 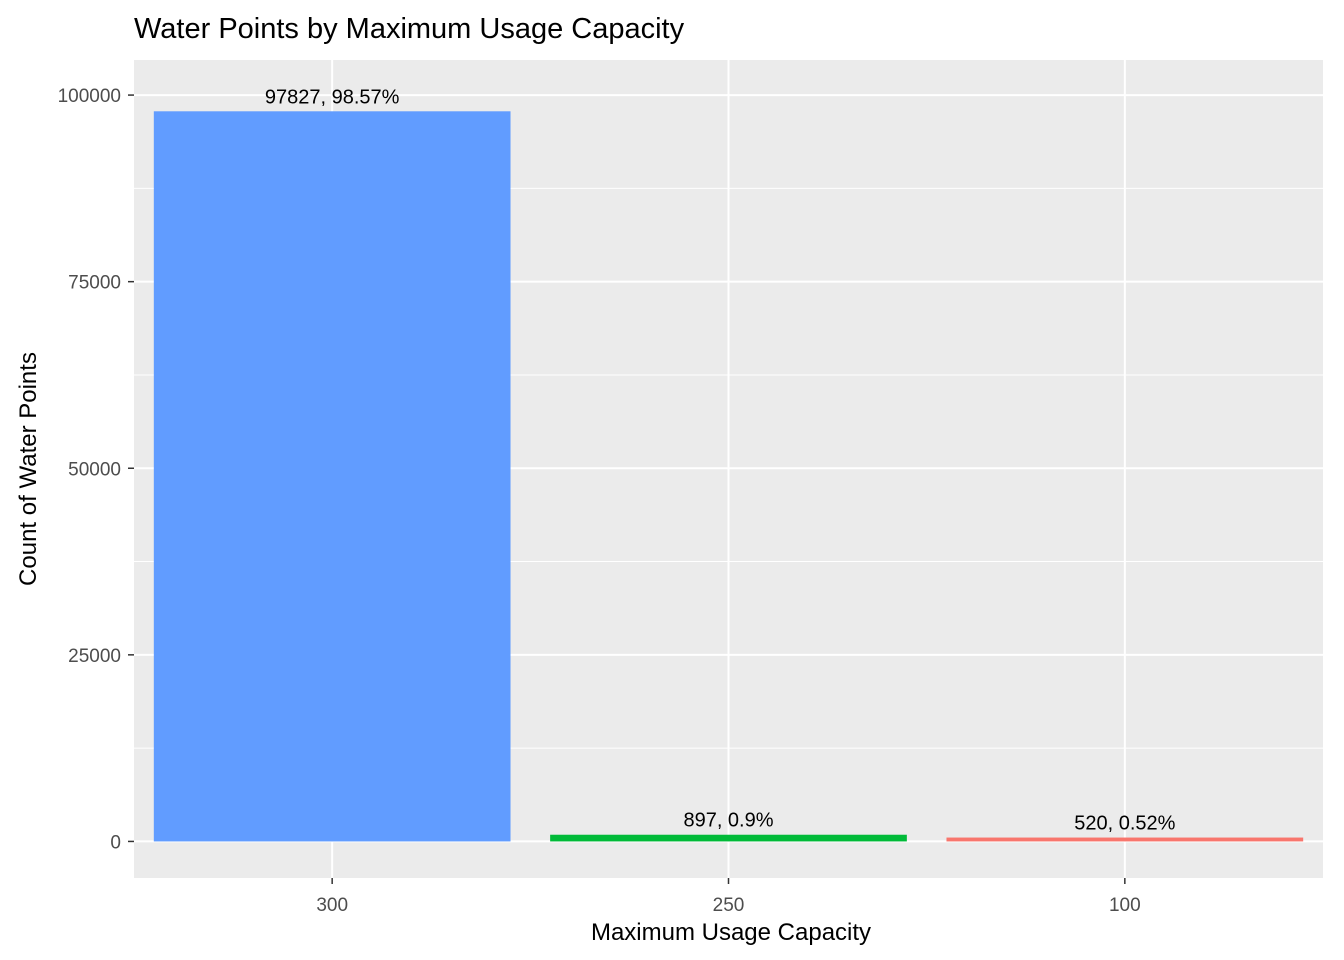 I want to click on bar-data-label: 97827, 98.57%, so click(x=332, y=97).